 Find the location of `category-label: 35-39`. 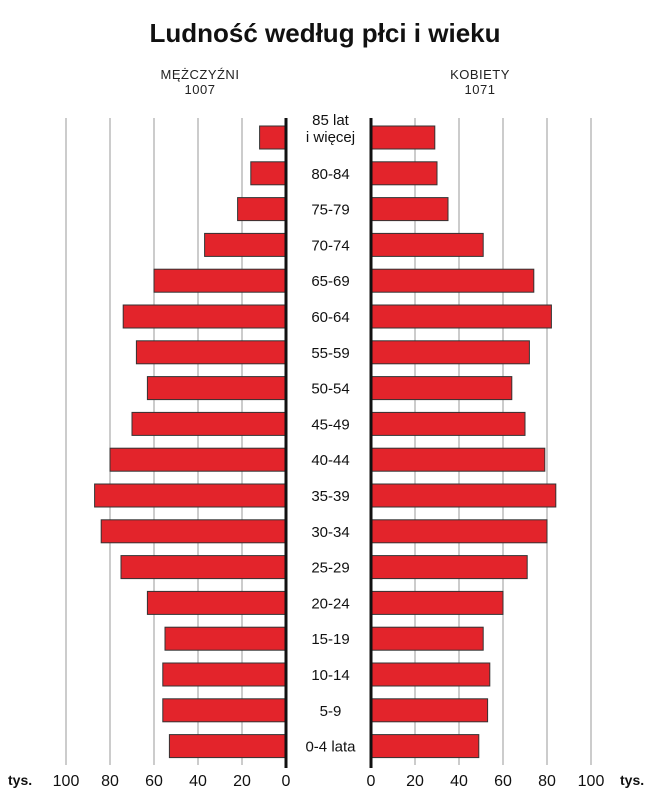

category-label: 35-39 is located at coordinates (330, 496).